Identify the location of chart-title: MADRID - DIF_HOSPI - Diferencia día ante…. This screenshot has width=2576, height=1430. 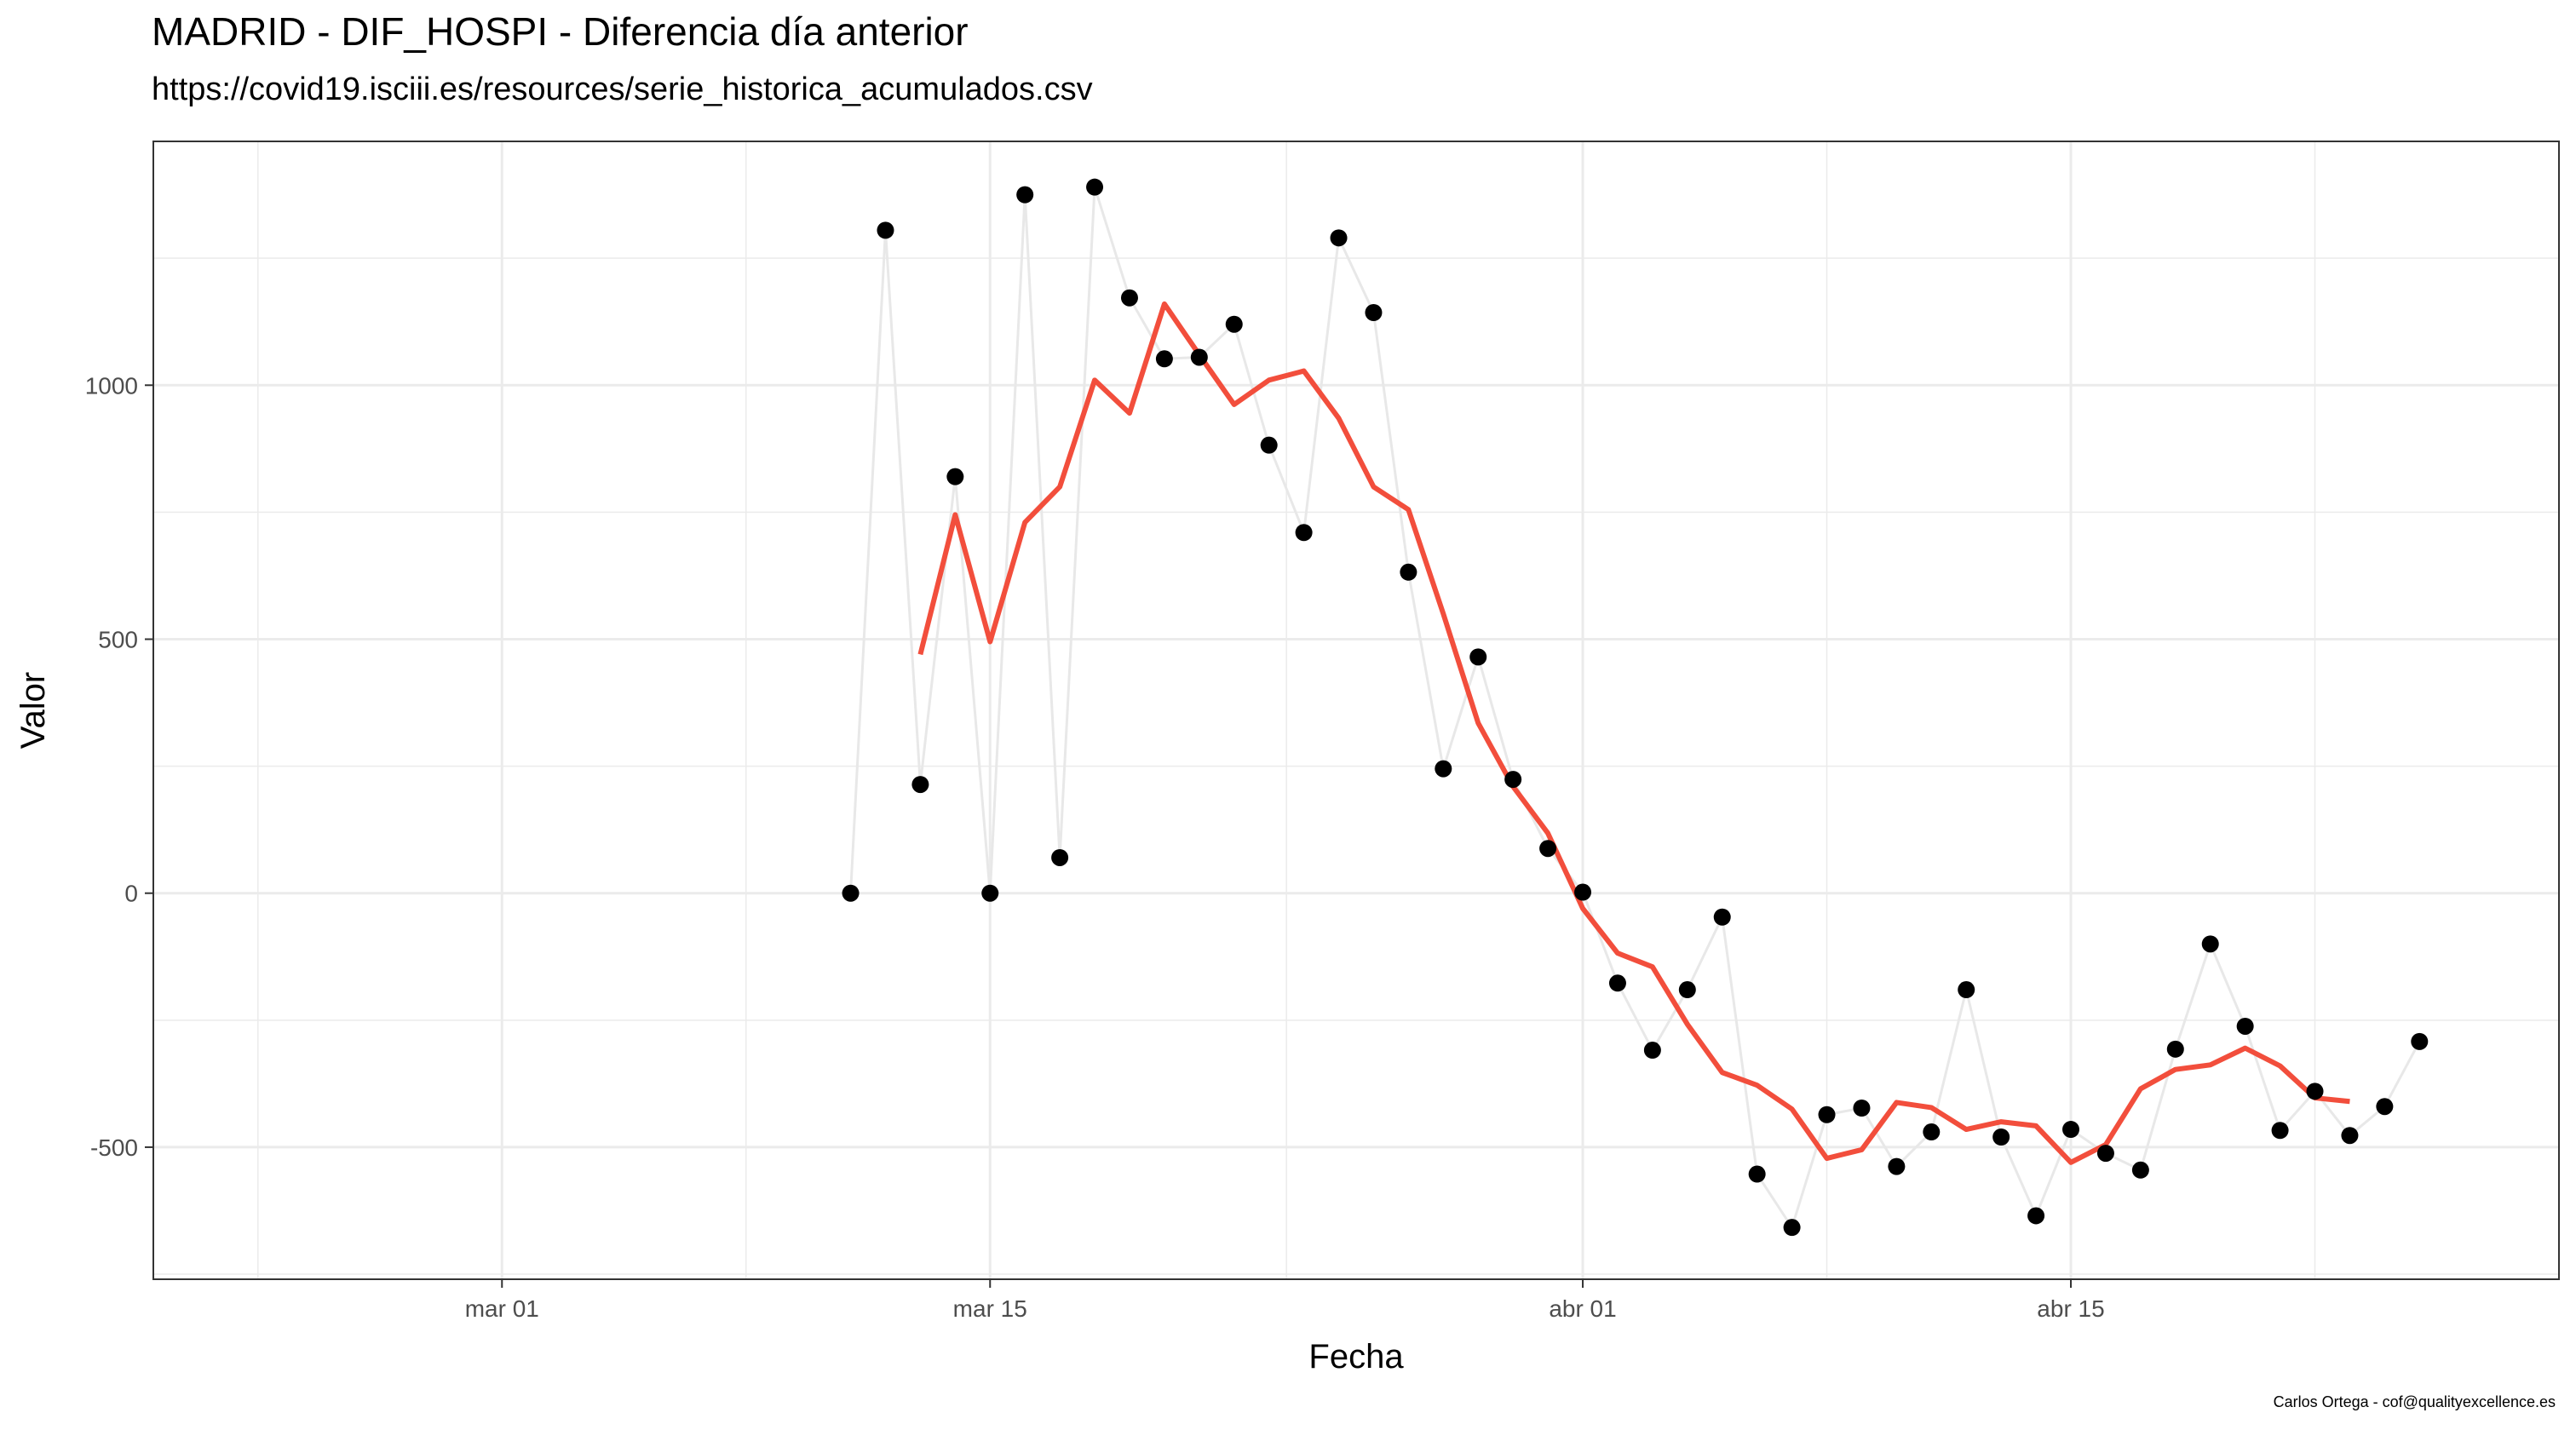
(560, 31).